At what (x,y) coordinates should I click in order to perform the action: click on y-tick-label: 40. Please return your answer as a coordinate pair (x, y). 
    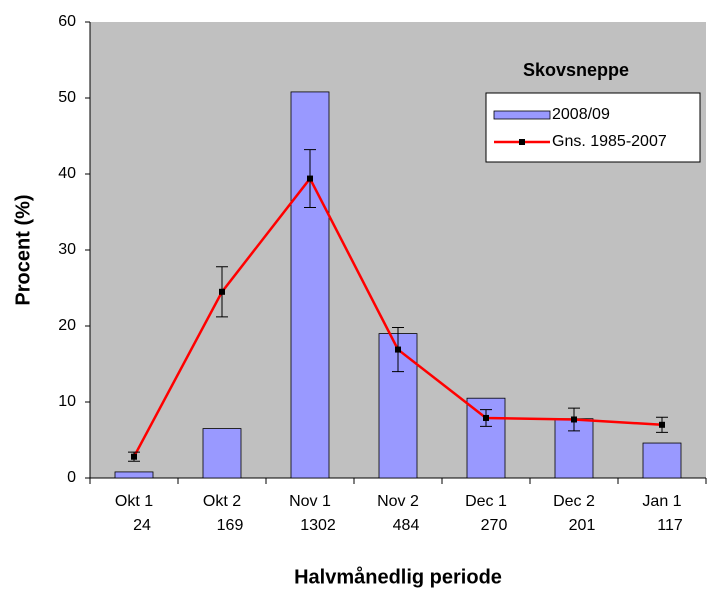
    Looking at the image, I should click on (67, 173).